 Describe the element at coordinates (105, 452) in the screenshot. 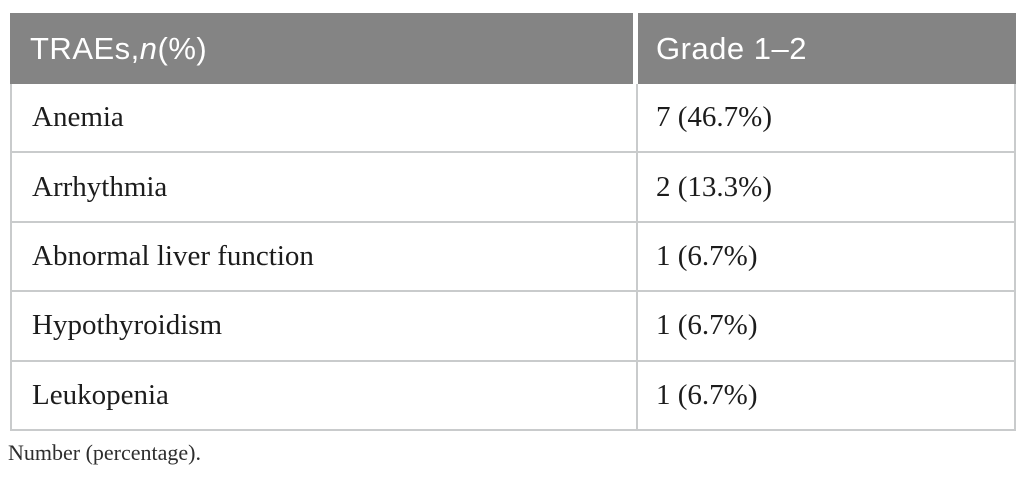

I see `table-footnote: Number (percentage).` at that location.